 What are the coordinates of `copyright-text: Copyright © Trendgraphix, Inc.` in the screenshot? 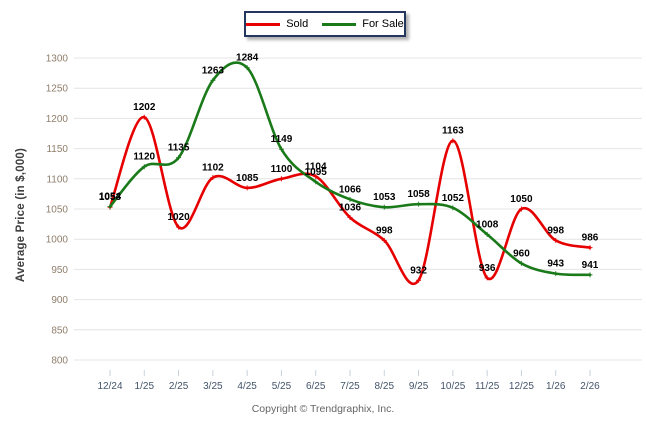 It's located at (323, 409).